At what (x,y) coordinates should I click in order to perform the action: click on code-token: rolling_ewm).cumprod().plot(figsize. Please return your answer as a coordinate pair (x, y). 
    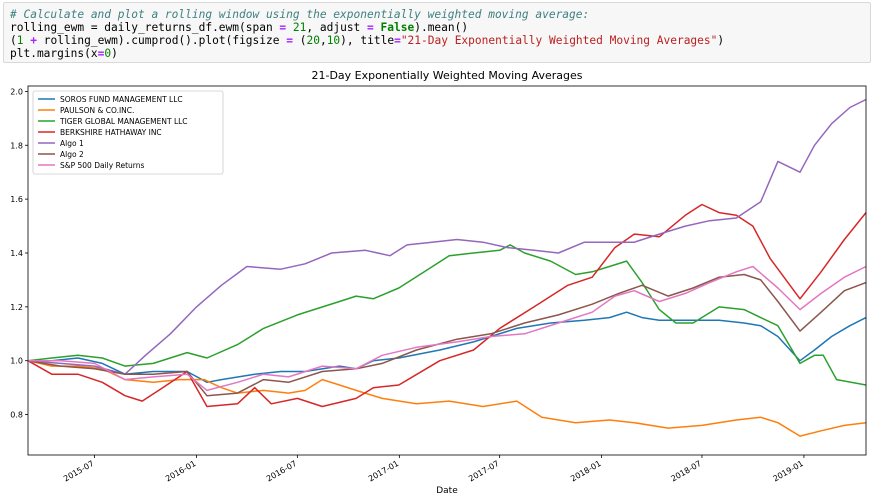
    Looking at the image, I should click on (162, 40).